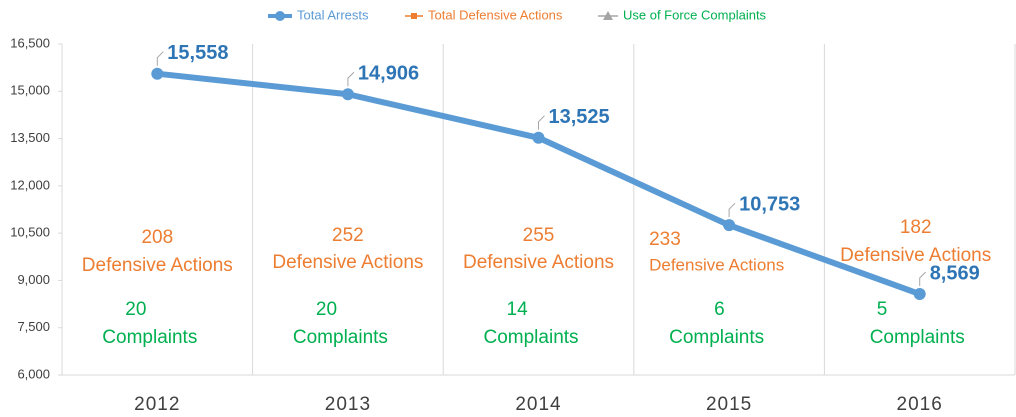 This screenshot has width=1016, height=417. Describe the element at coordinates (333, 14) in the screenshot. I see `legend-label: Total Arrests` at that location.